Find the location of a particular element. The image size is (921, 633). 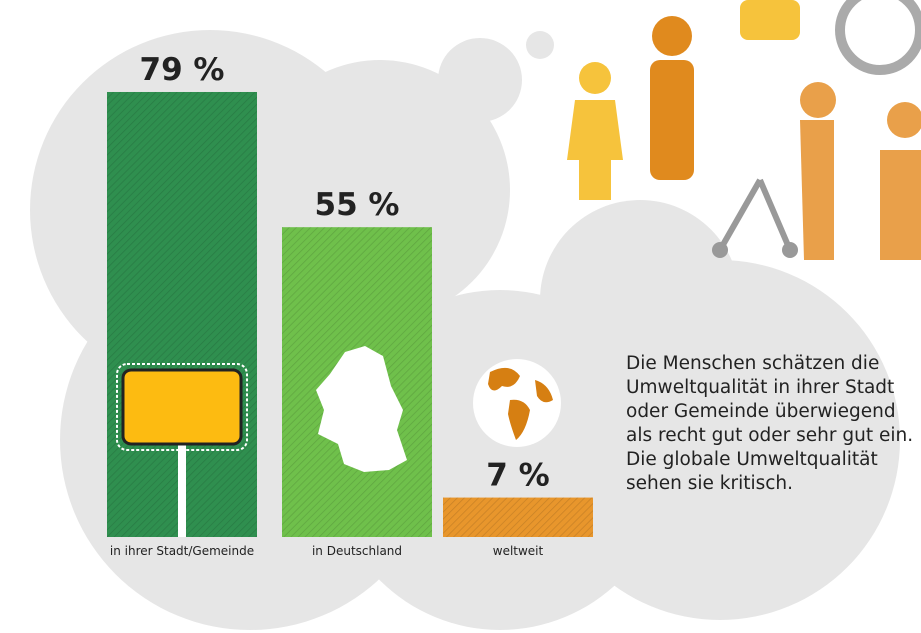

value-label: 79 % is located at coordinates (182, 70).